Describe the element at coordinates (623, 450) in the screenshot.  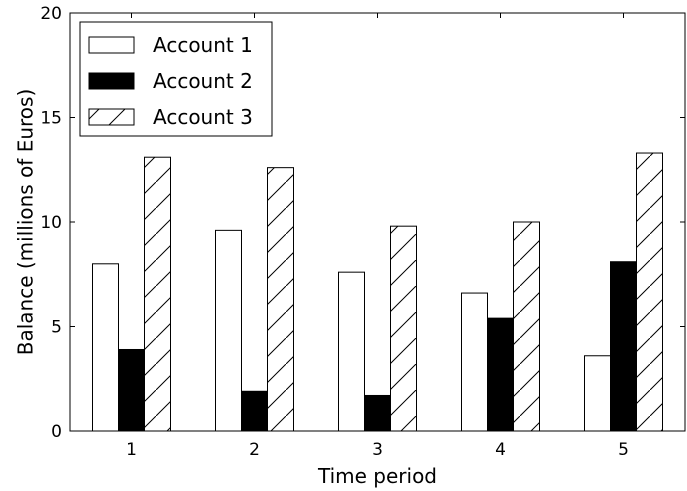
I see `x-tick-label: 5` at that location.